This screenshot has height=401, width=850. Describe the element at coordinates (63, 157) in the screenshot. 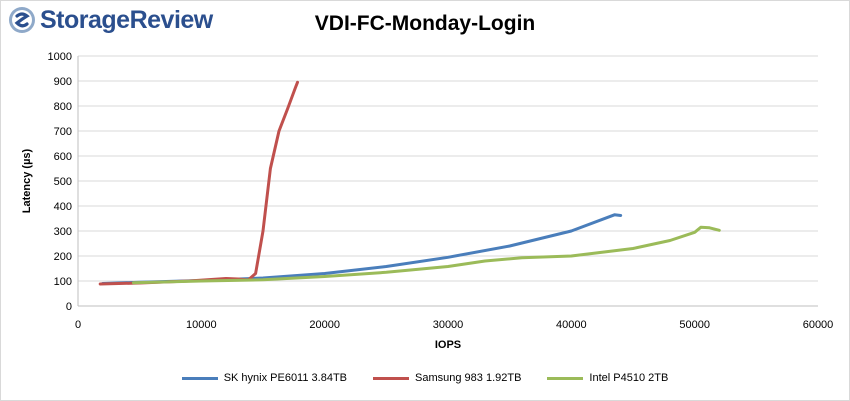

I see `y-tick-label: 600` at that location.